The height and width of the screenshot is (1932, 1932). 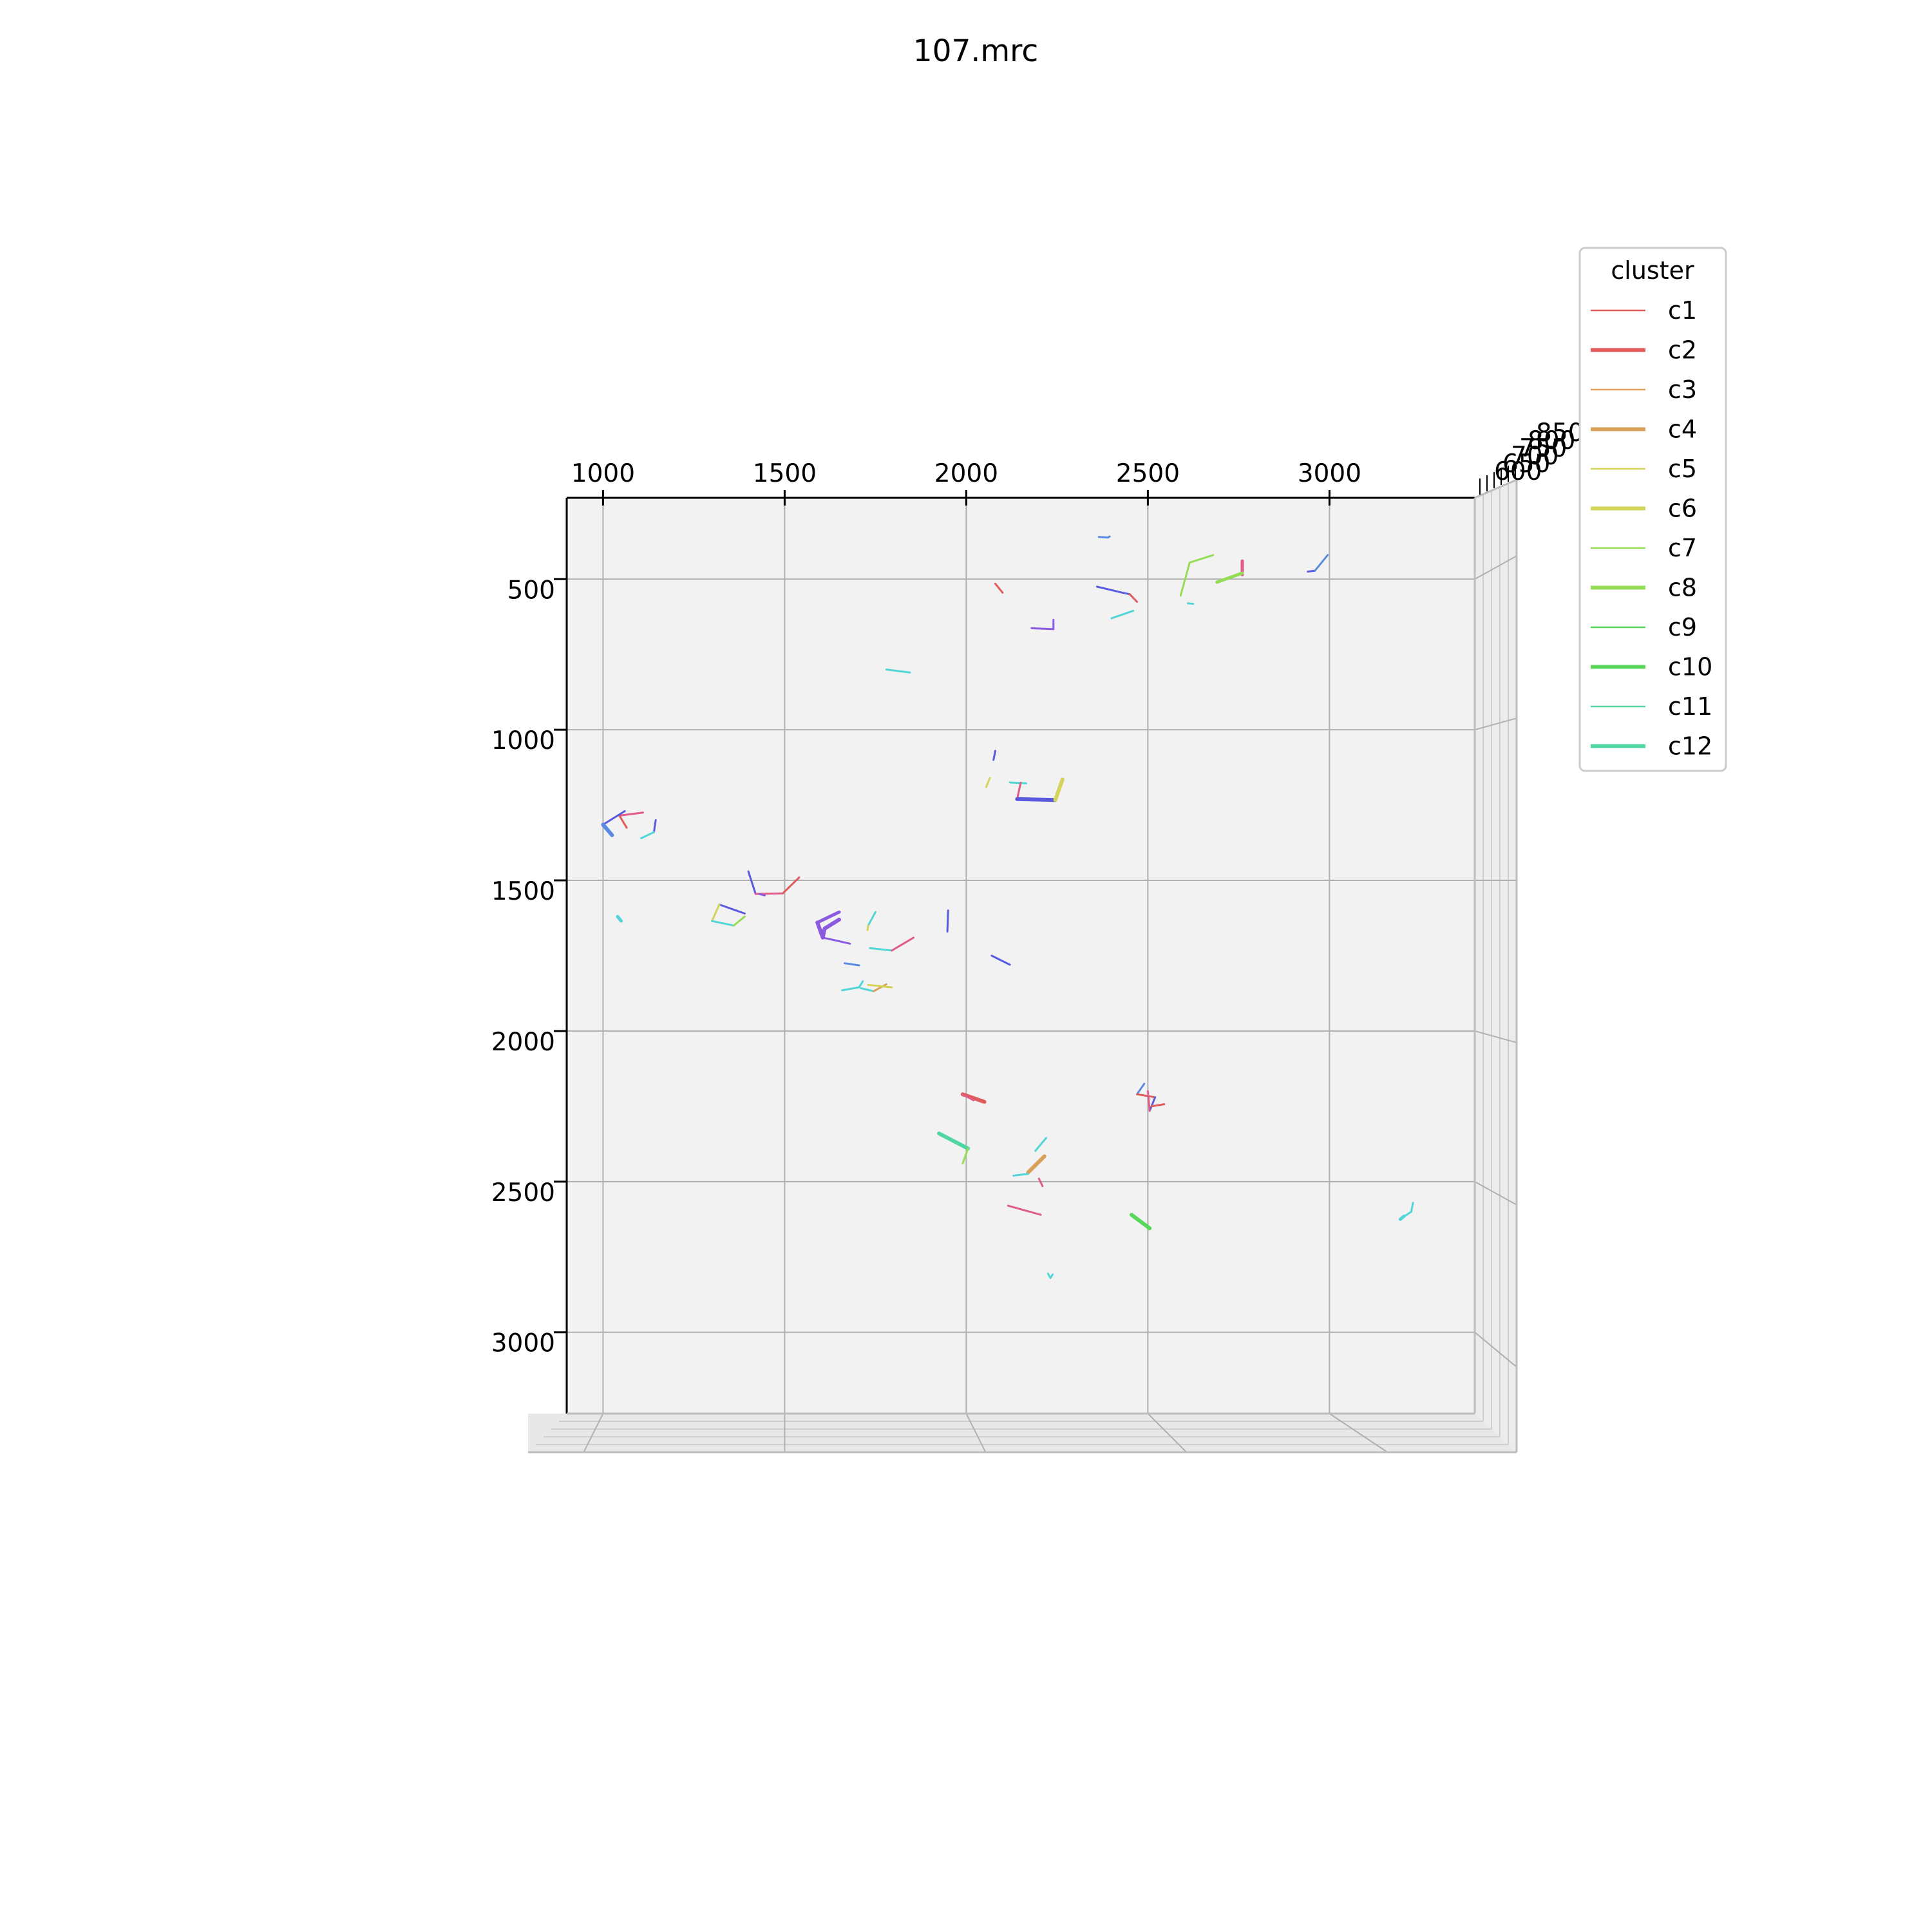 I want to click on x-tick-label: 3000, so click(x=1329, y=474).